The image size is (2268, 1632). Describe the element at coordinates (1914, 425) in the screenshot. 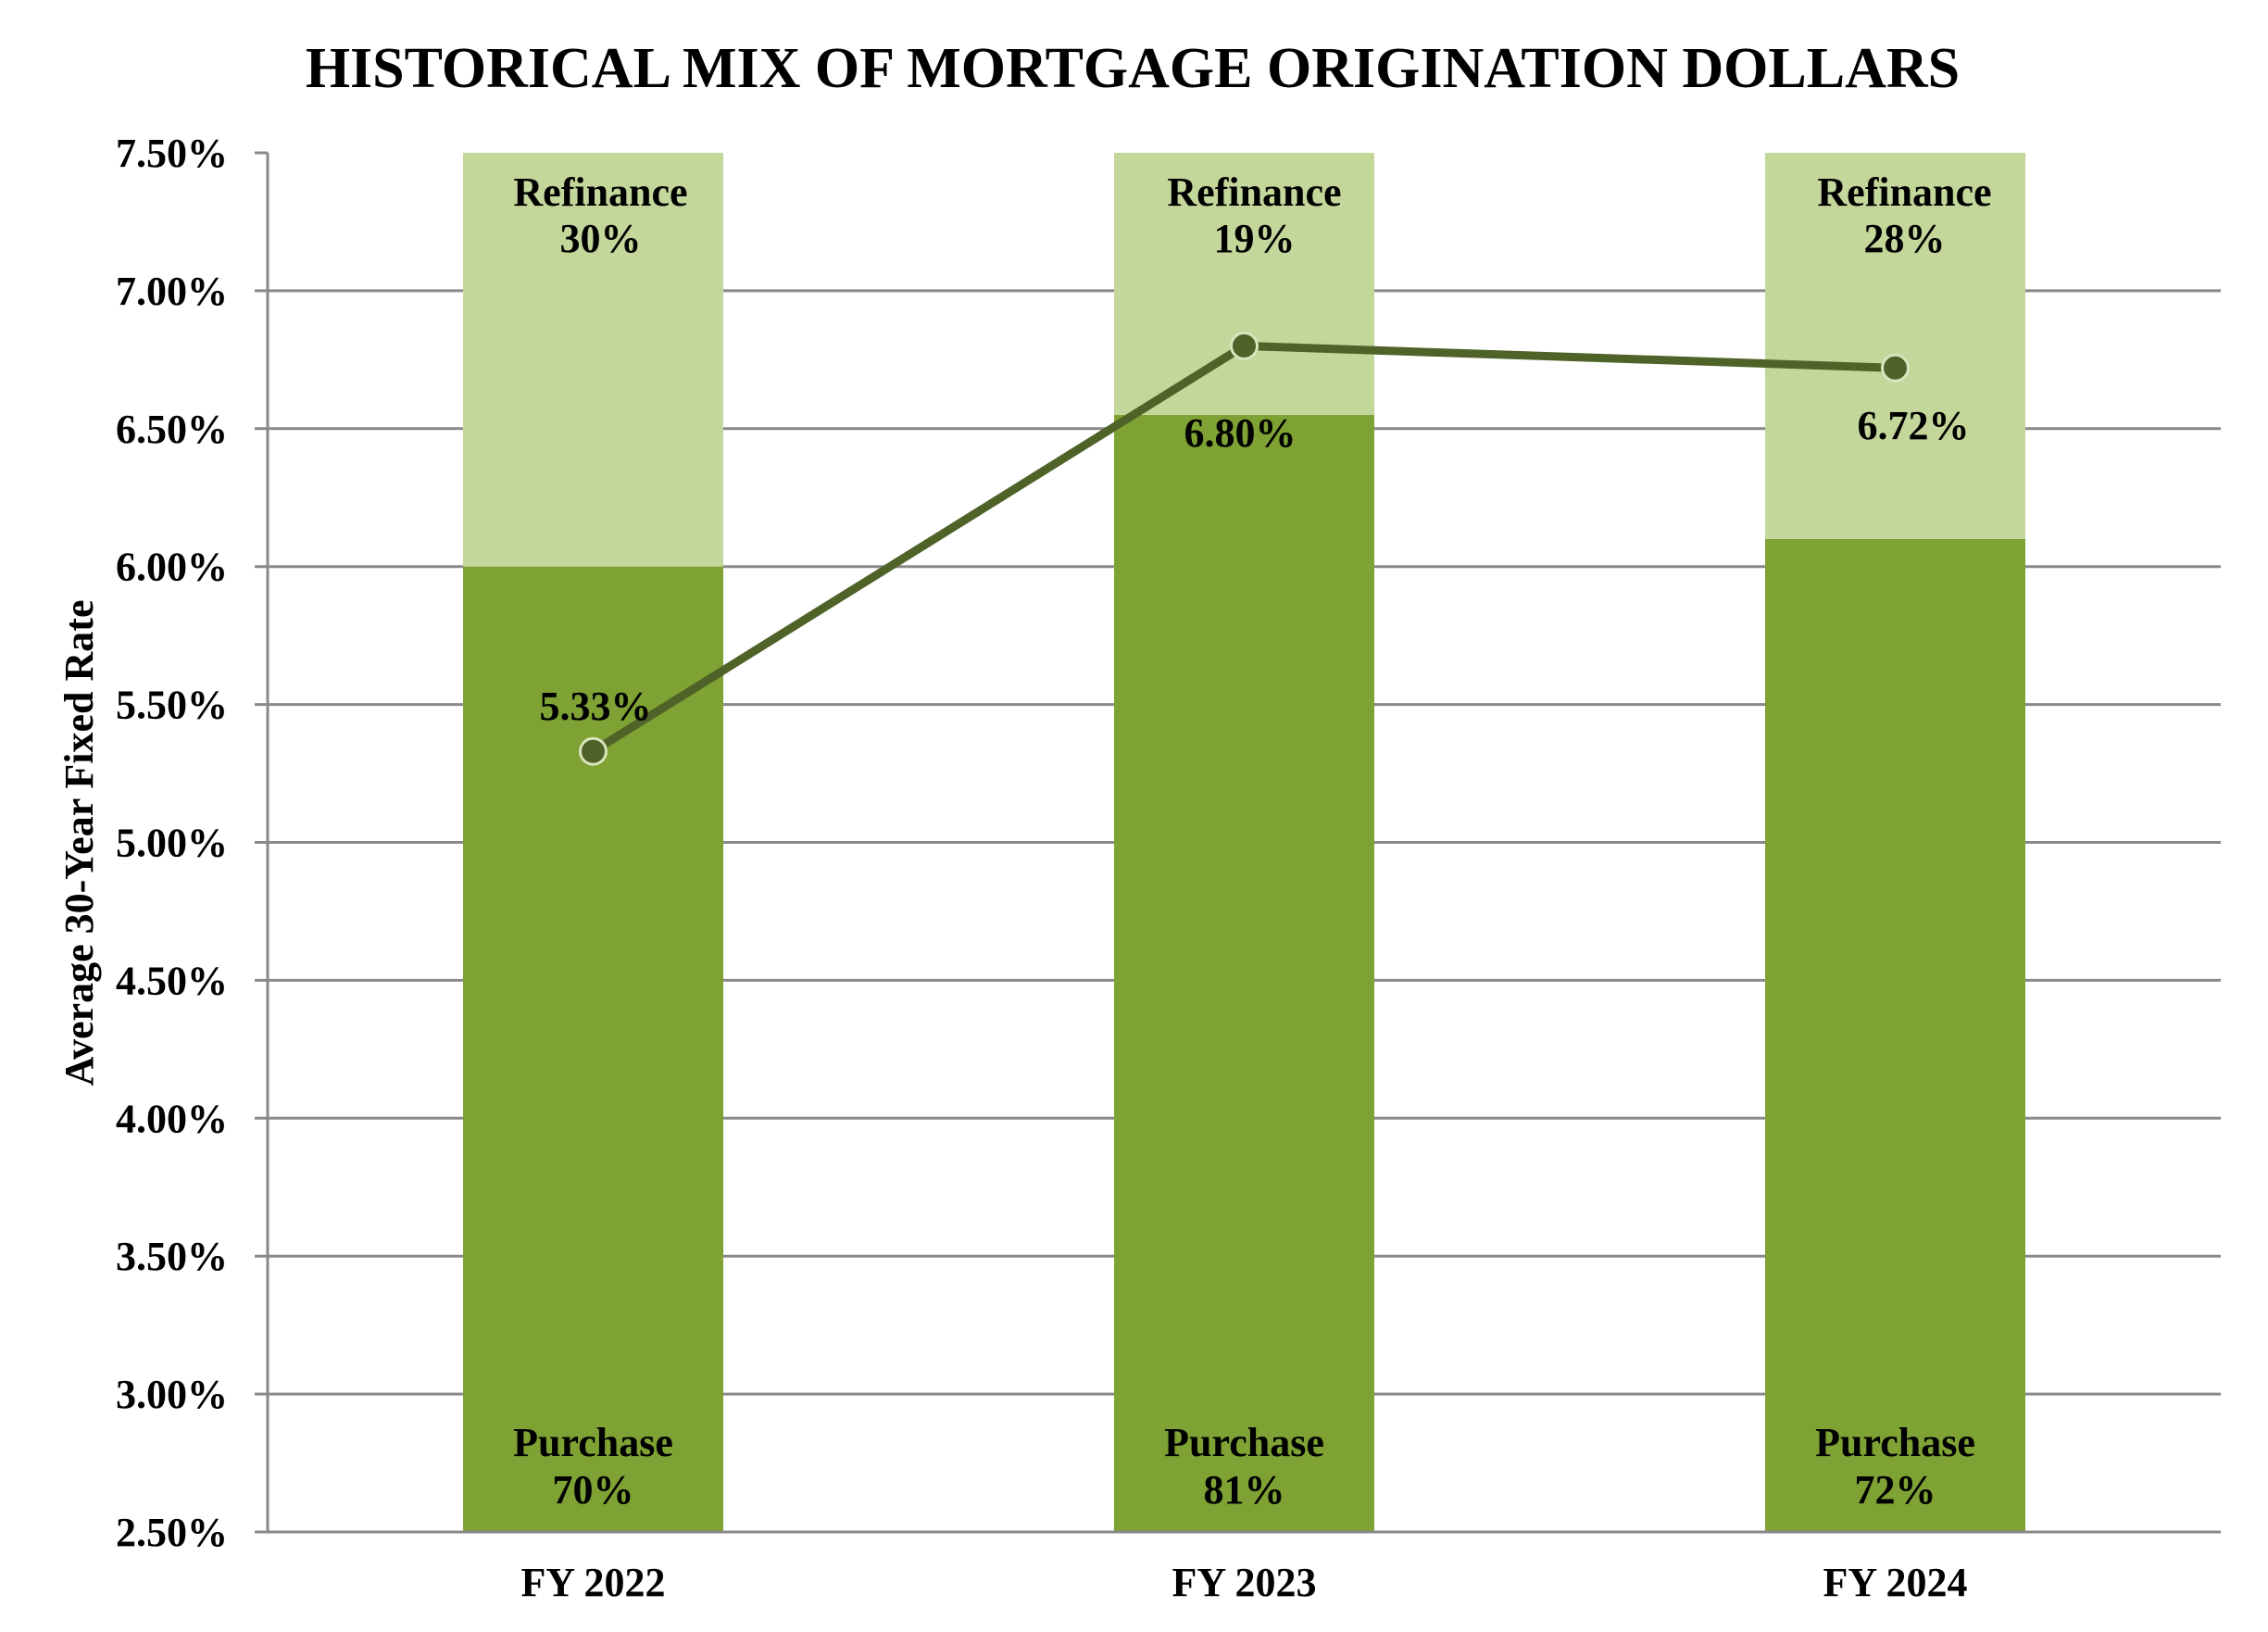

I see `rate-value-label: 6.72%` at that location.